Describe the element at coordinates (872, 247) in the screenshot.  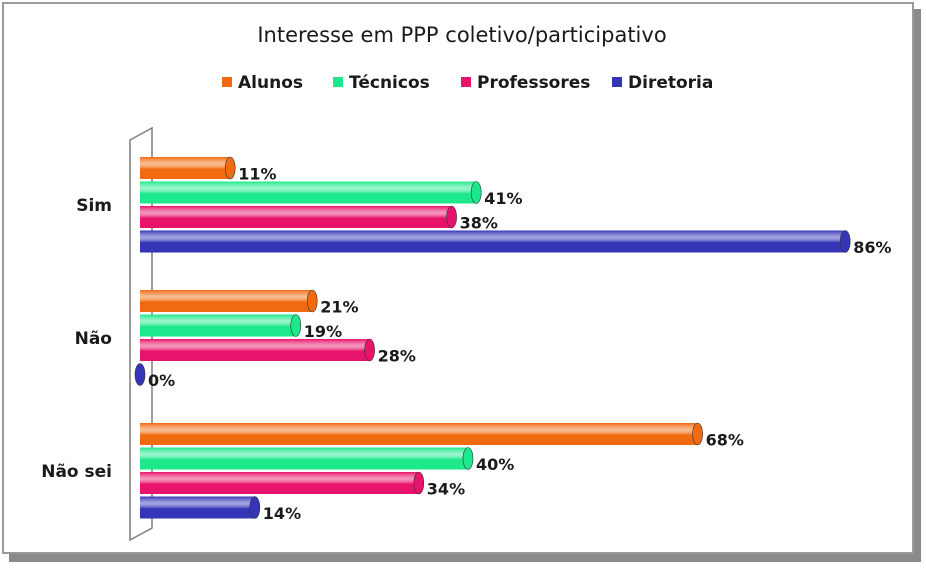
I see `value-label: 86%` at that location.